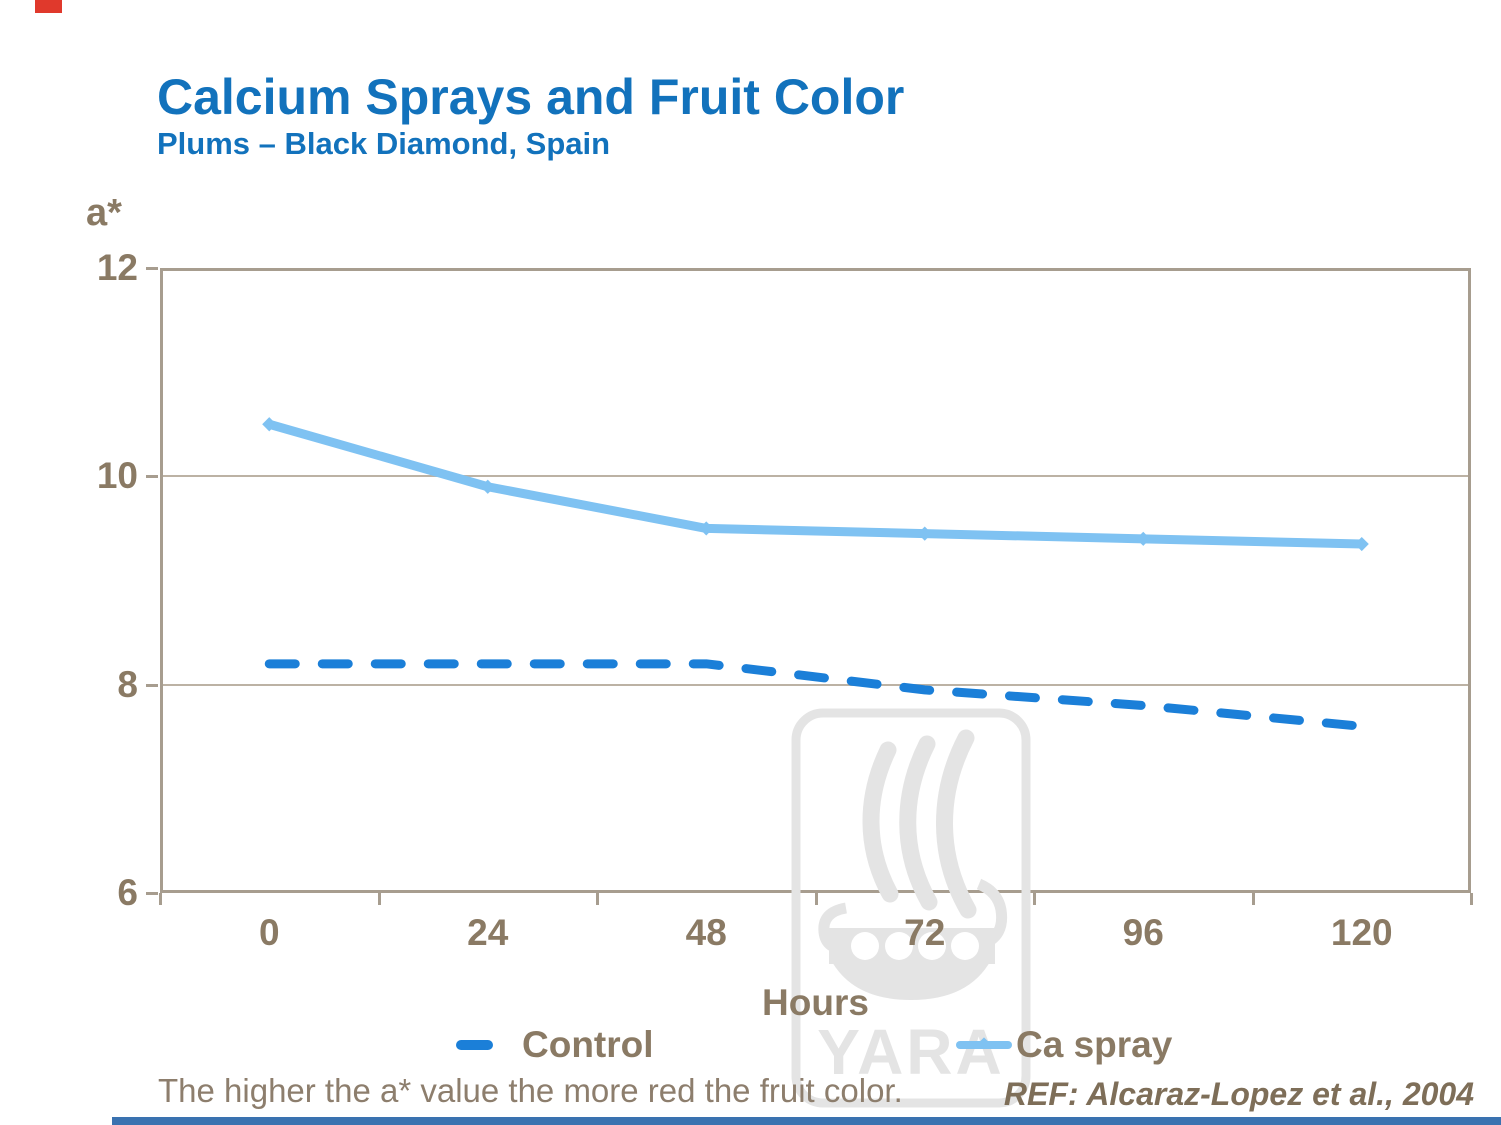  I want to click on legend-item-control: Control, so click(555, 1045).